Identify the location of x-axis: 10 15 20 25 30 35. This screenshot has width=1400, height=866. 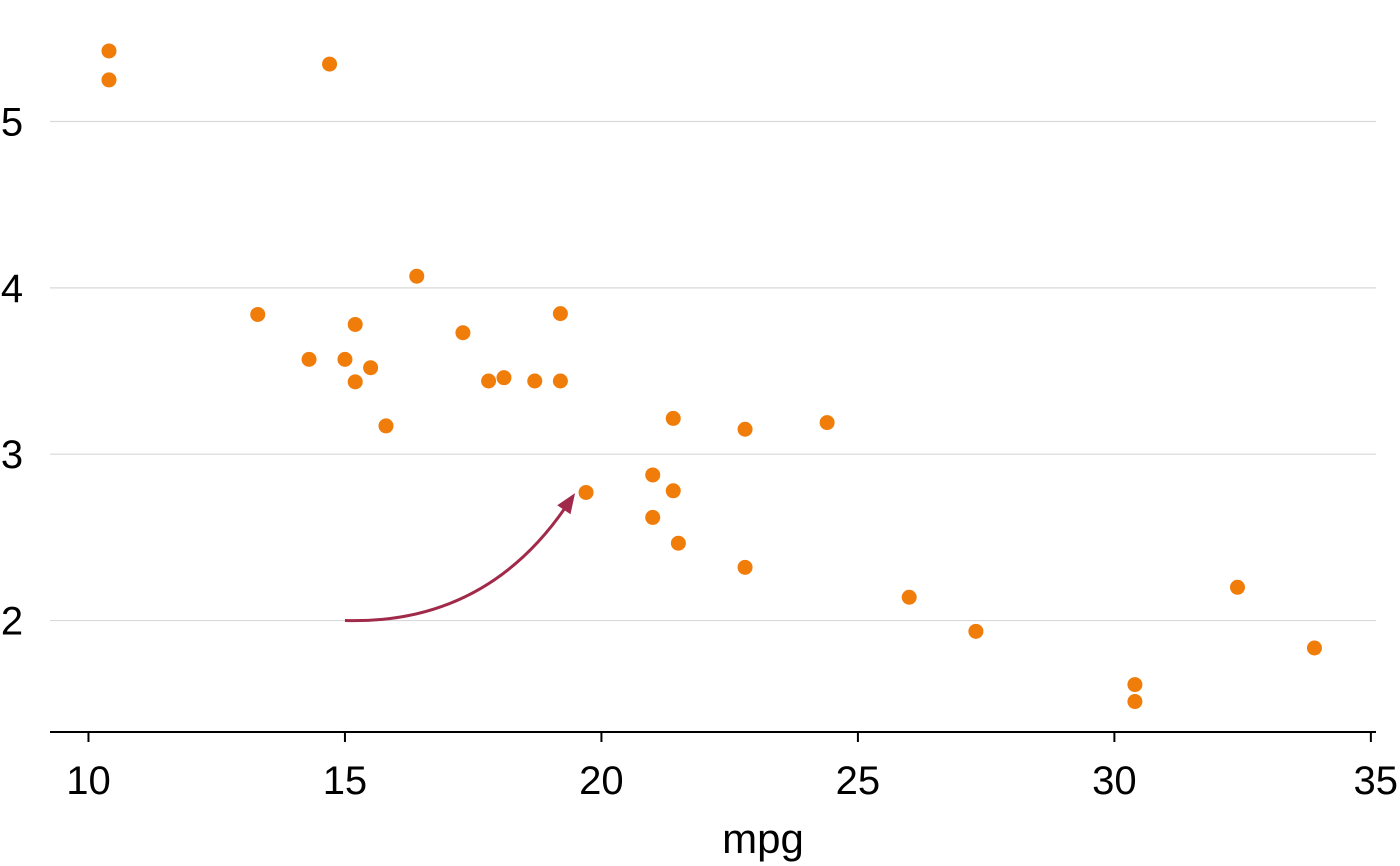
(724, 767).